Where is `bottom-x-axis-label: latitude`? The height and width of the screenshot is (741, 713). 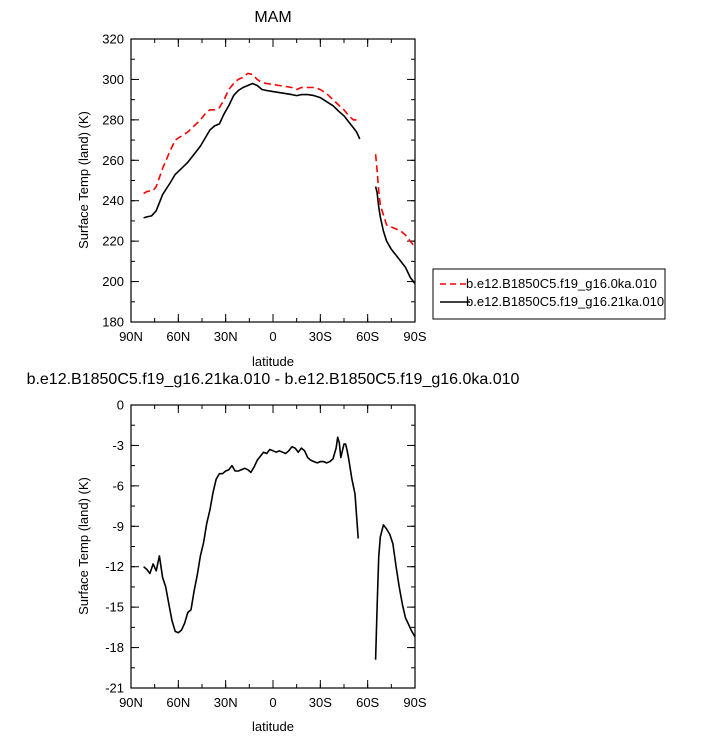
bottom-x-axis-label: latitude is located at coordinates (273, 726).